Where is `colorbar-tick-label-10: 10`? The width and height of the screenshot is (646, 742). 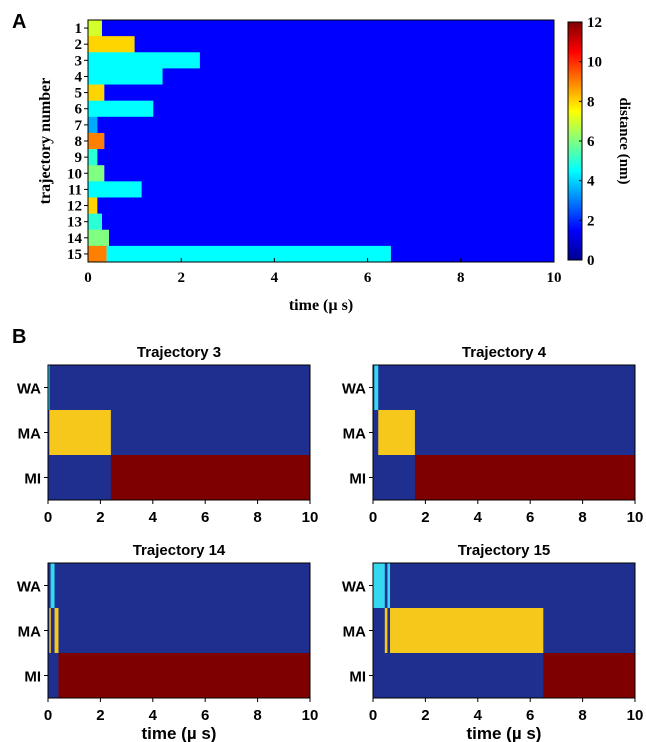
colorbar-tick-label-10: 10 is located at coordinates (594, 63).